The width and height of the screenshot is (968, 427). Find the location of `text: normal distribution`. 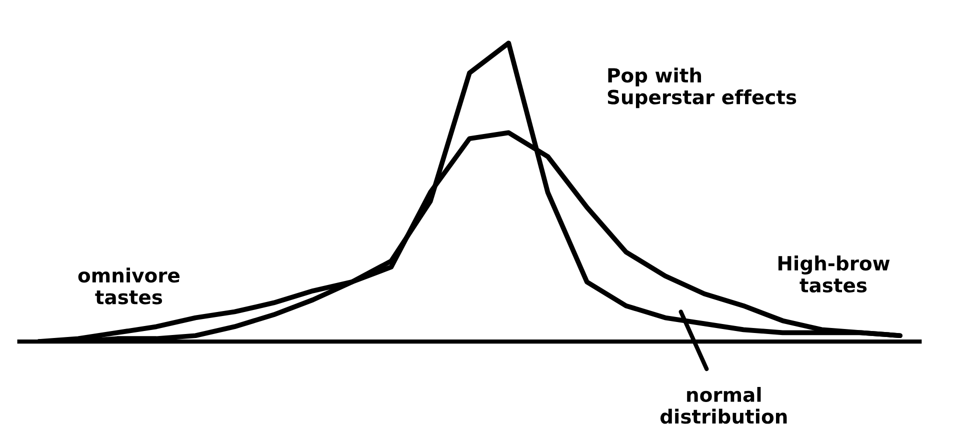

text: normal distribution is located at coordinates (723, 405).